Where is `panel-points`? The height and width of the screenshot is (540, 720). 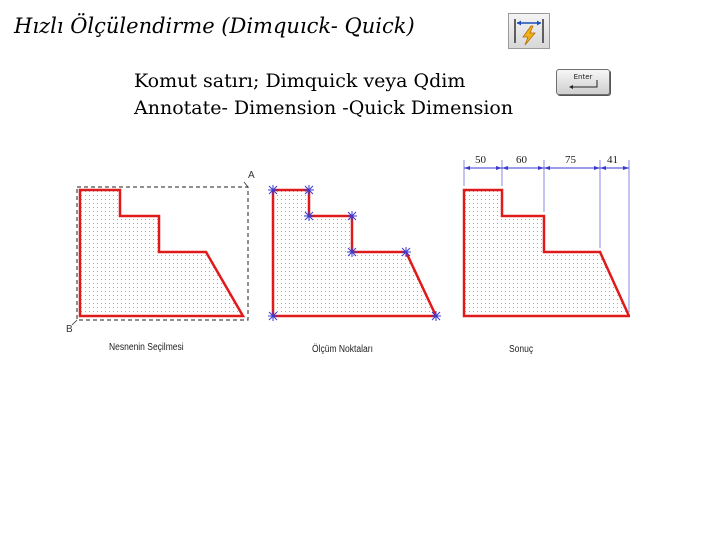 panel-points is located at coordinates (354, 253).